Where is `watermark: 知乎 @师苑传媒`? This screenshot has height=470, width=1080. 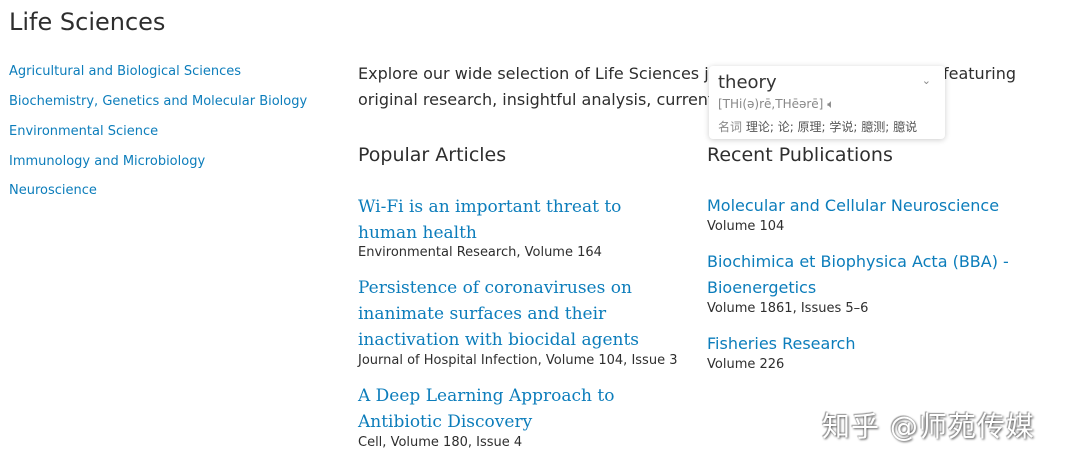
watermark: 知乎 @师苑传媒 is located at coordinates (928, 426).